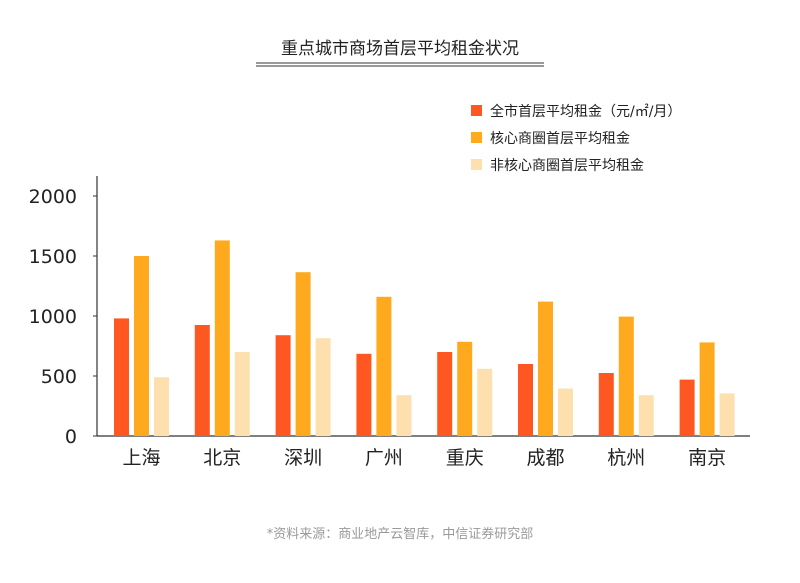 The width and height of the screenshot is (800, 583). I want to click on x-tick-label: 重庆, so click(465, 458).